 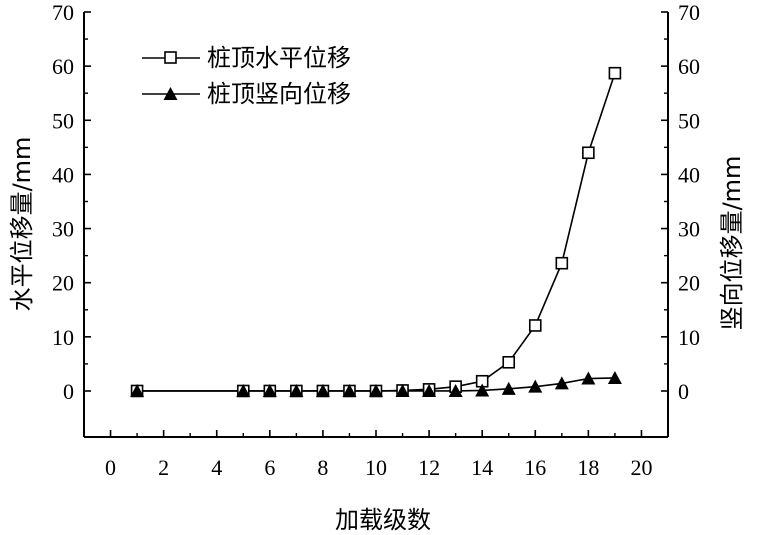 What do you see at coordinates (22, 224) in the screenshot?
I see `y-axis-title-left: 水平位移量/mm` at bounding box center [22, 224].